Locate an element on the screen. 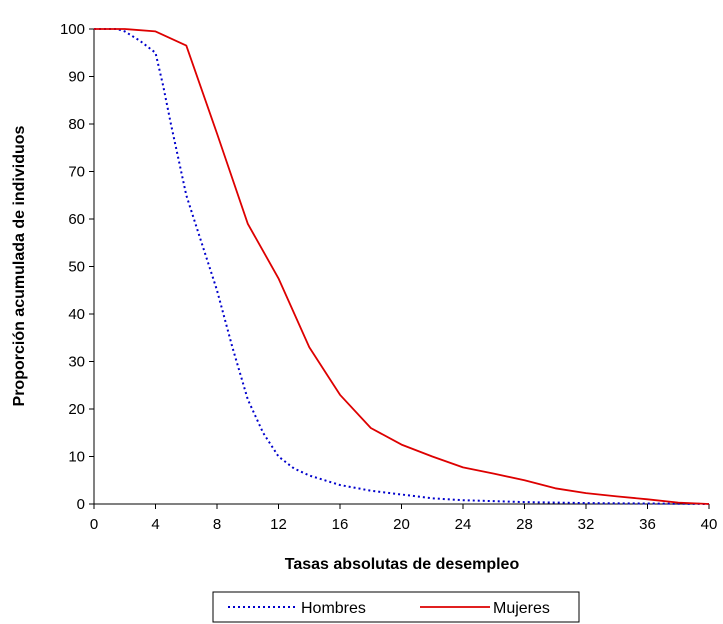 The width and height of the screenshot is (723, 624). y-tick-label: 80 is located at coordinates (76, 124).